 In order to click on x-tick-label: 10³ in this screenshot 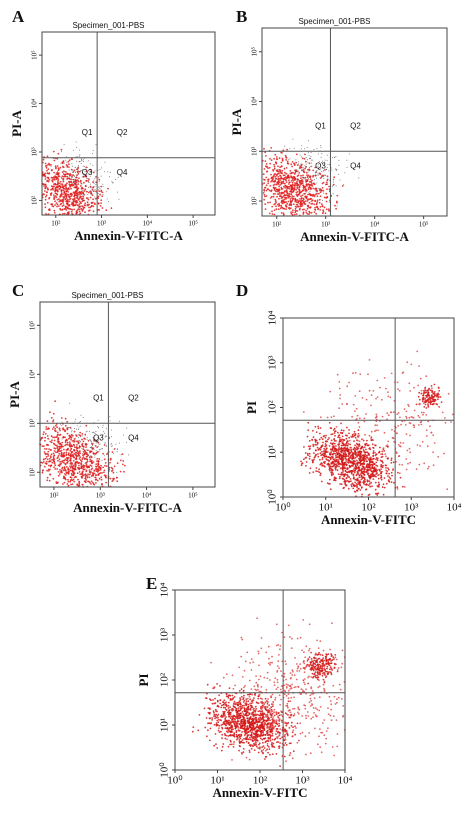, I will do `click(100, 496)`.